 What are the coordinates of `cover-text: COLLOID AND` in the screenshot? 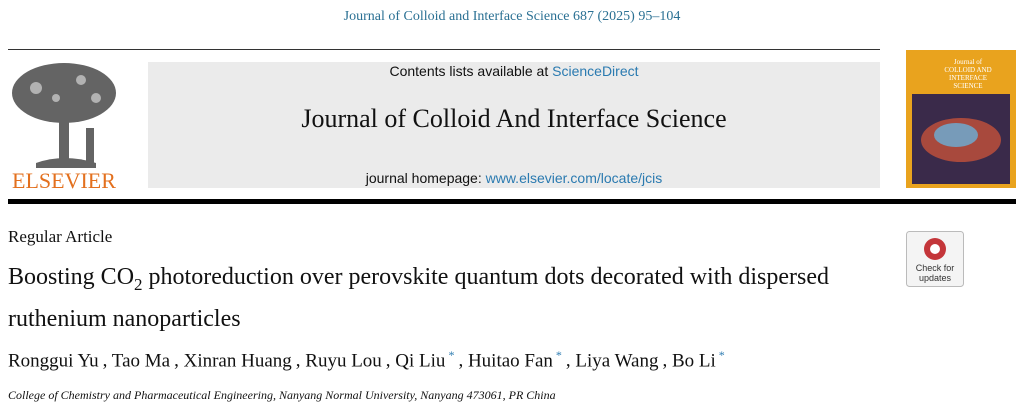 It's located at (967, 70).